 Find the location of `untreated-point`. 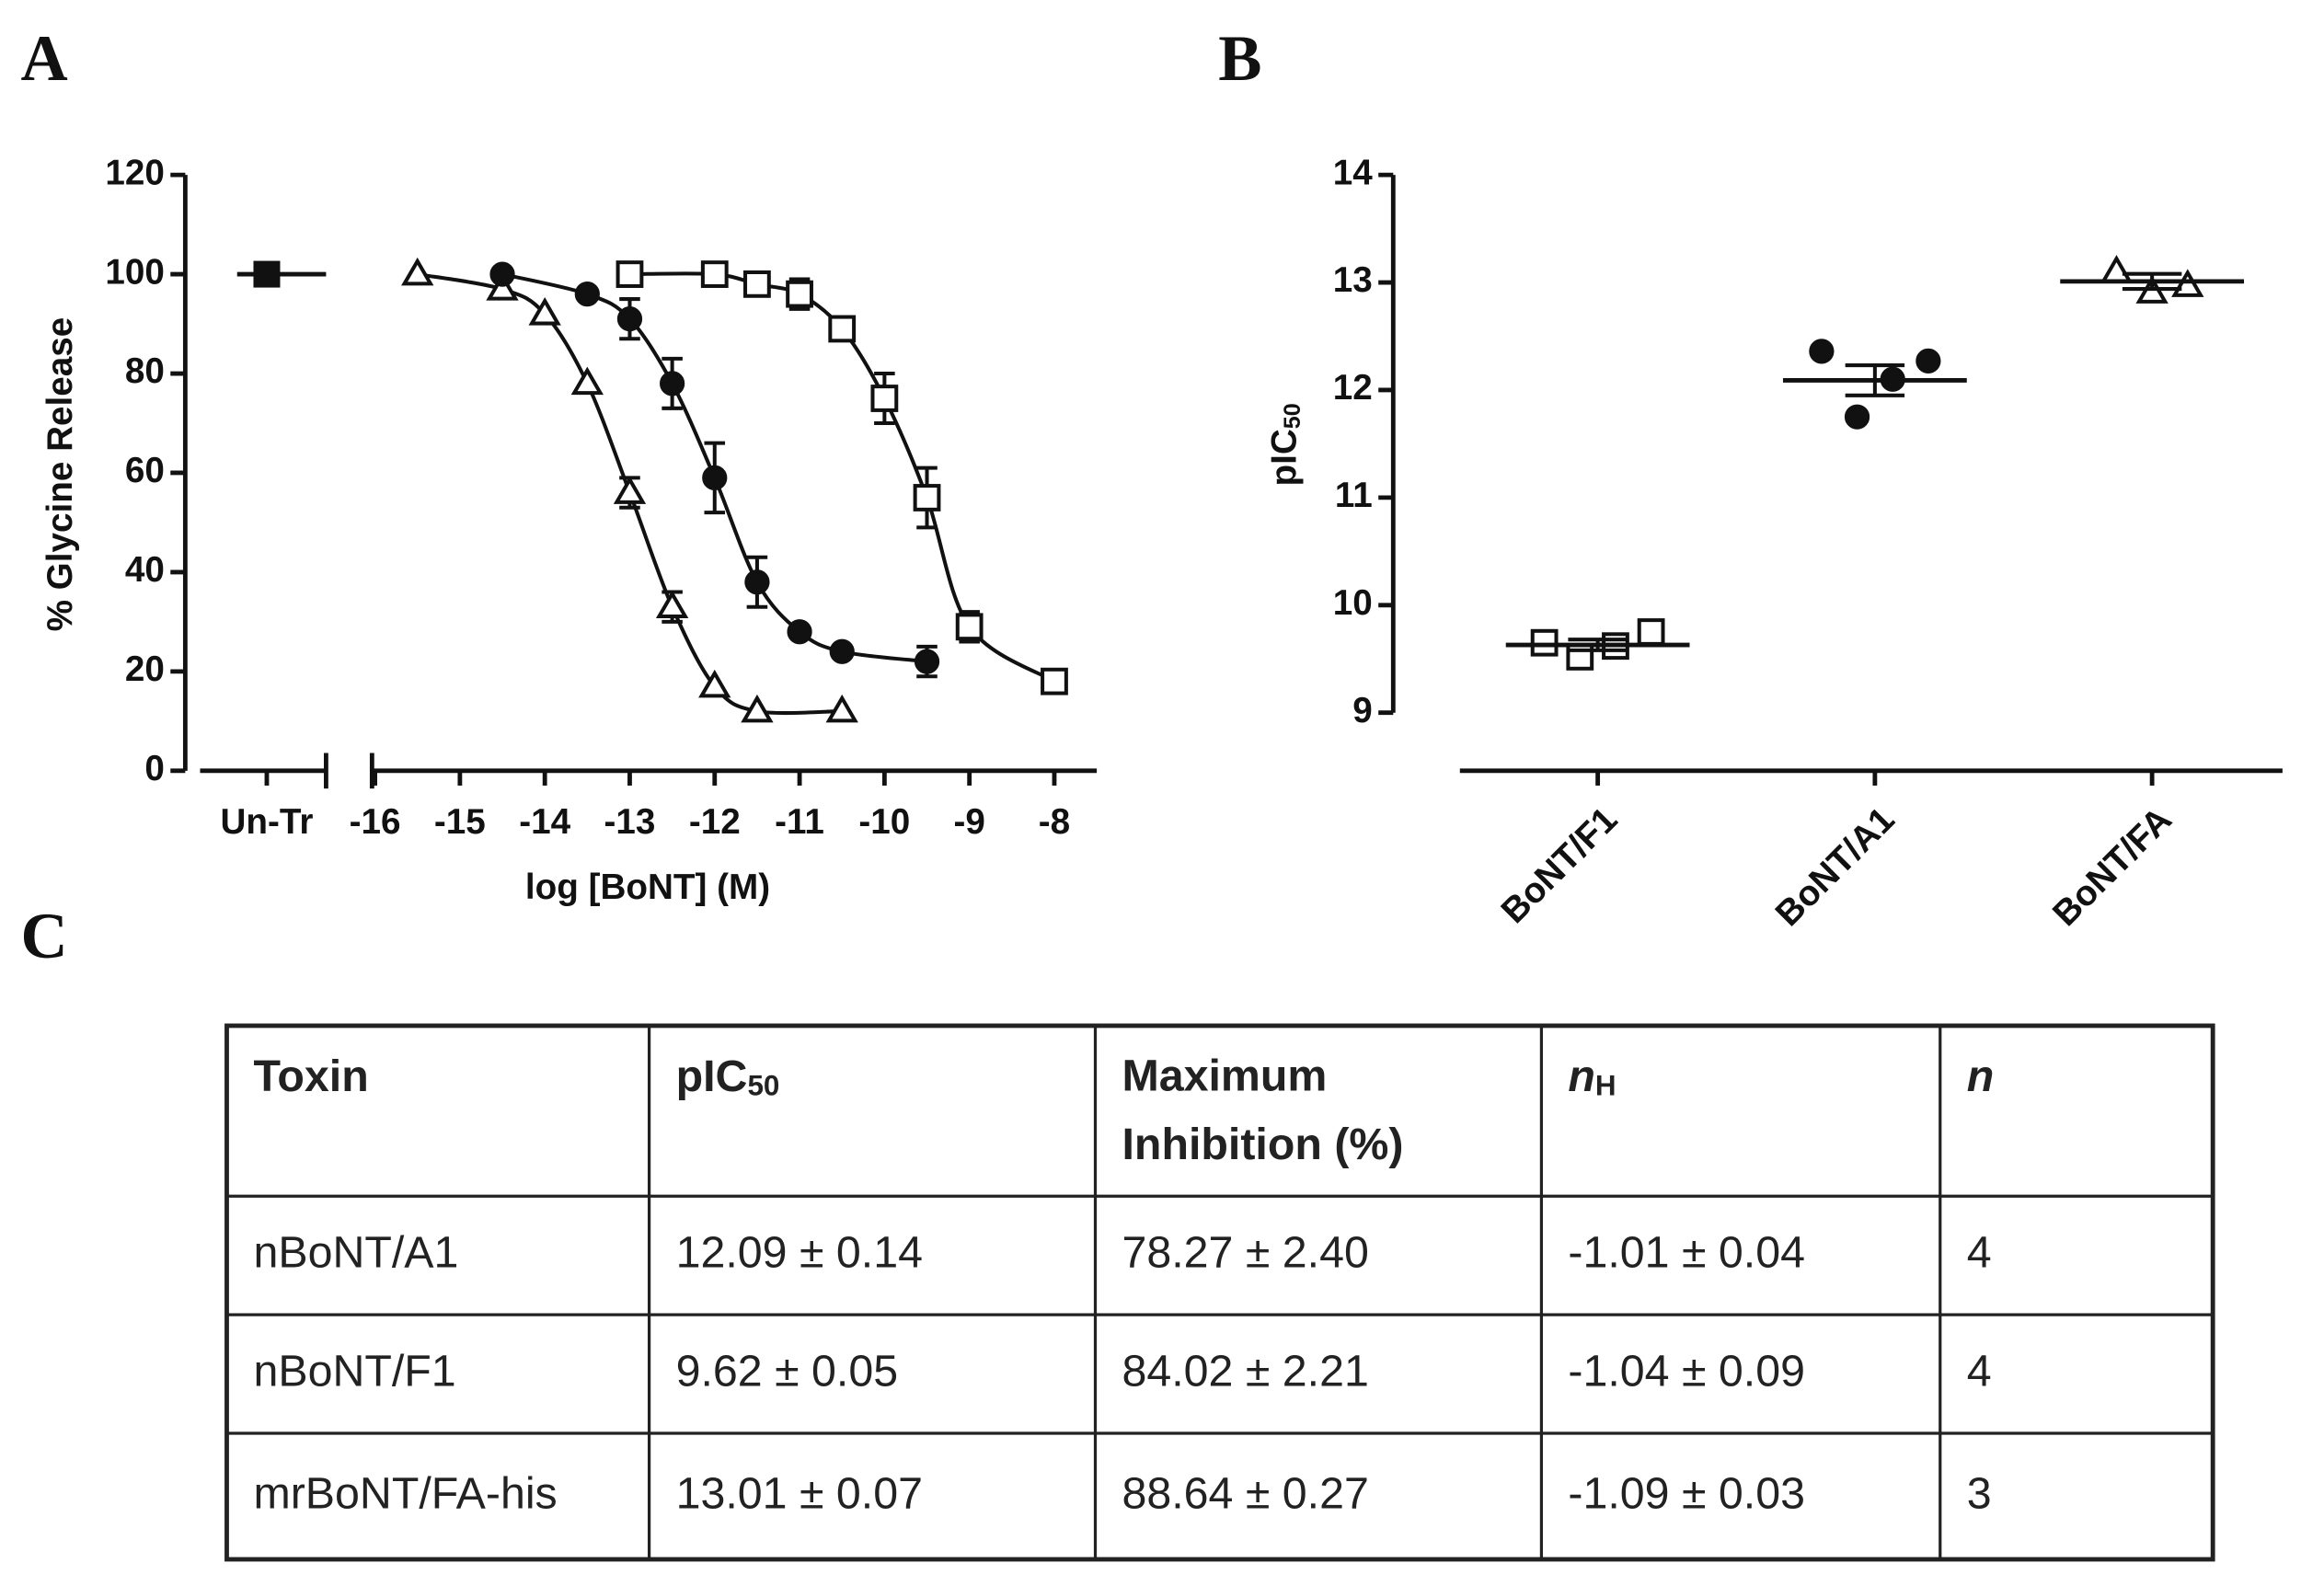

untreated-point is located at coordinates (267, 274).